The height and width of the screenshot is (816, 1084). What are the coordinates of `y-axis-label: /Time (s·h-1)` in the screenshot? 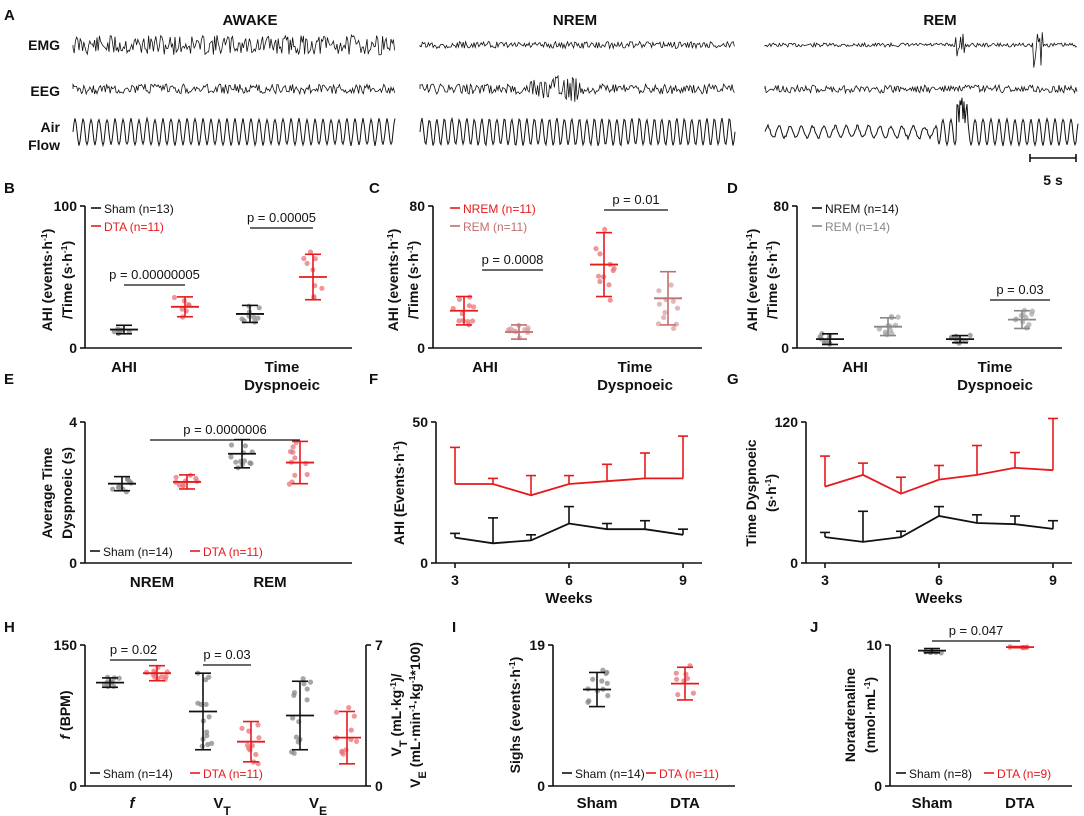 It's located at (67, 280).